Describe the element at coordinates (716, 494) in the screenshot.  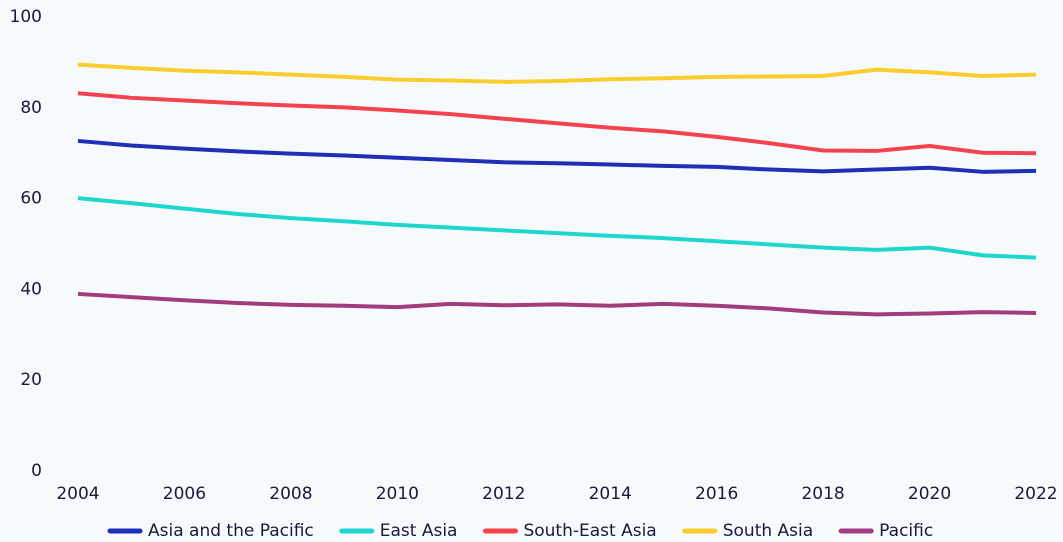
I see `x-tick-label: 2016` at that location.